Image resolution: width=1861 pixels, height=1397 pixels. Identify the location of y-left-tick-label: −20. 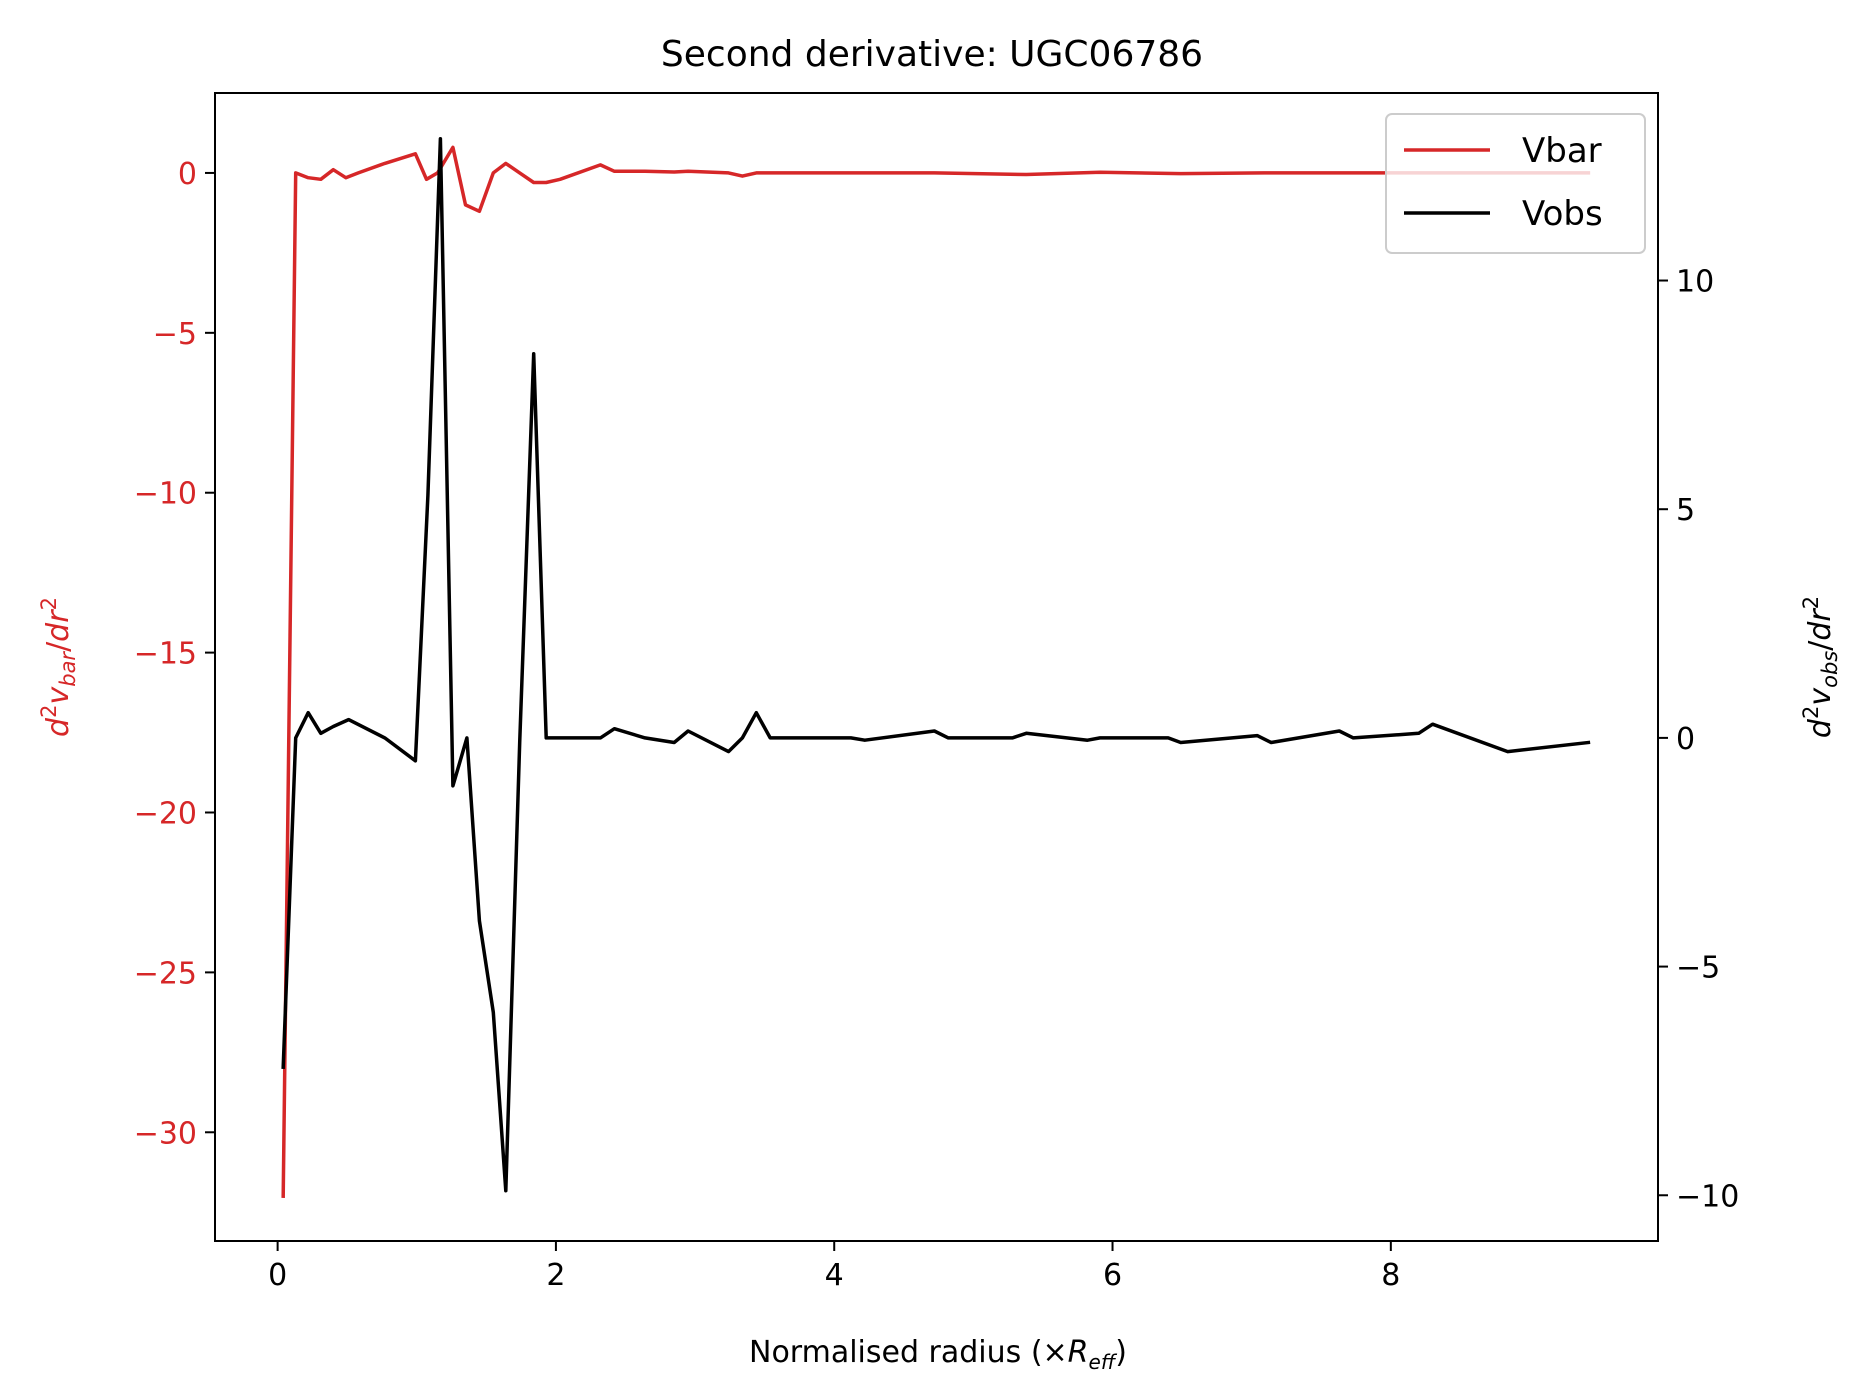
(165, 813).